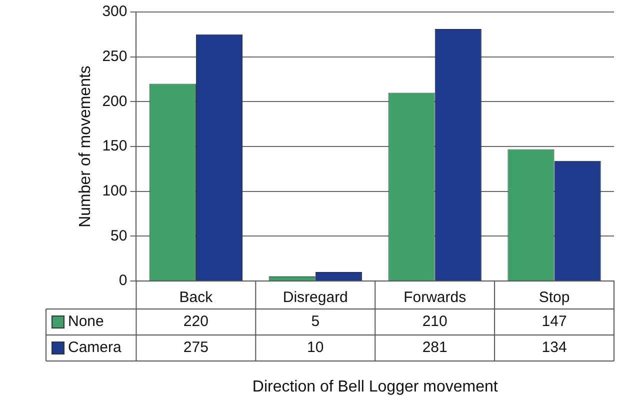 This screenshot has height=409, width=626. I want to click on data-label: 134, so click(554, 347).